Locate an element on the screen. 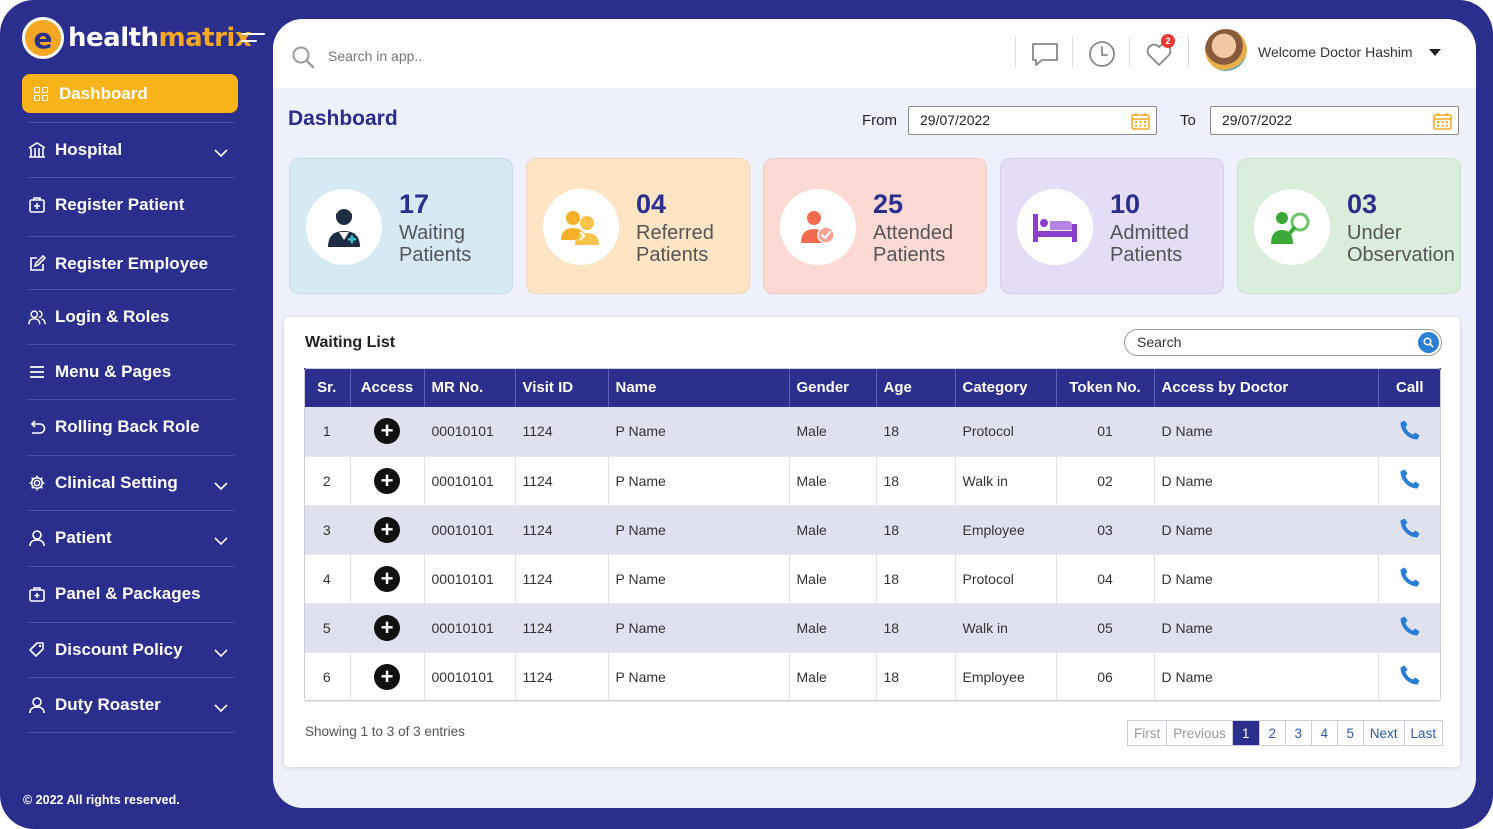  column-header: Gender is located at coordinates (833, 387).